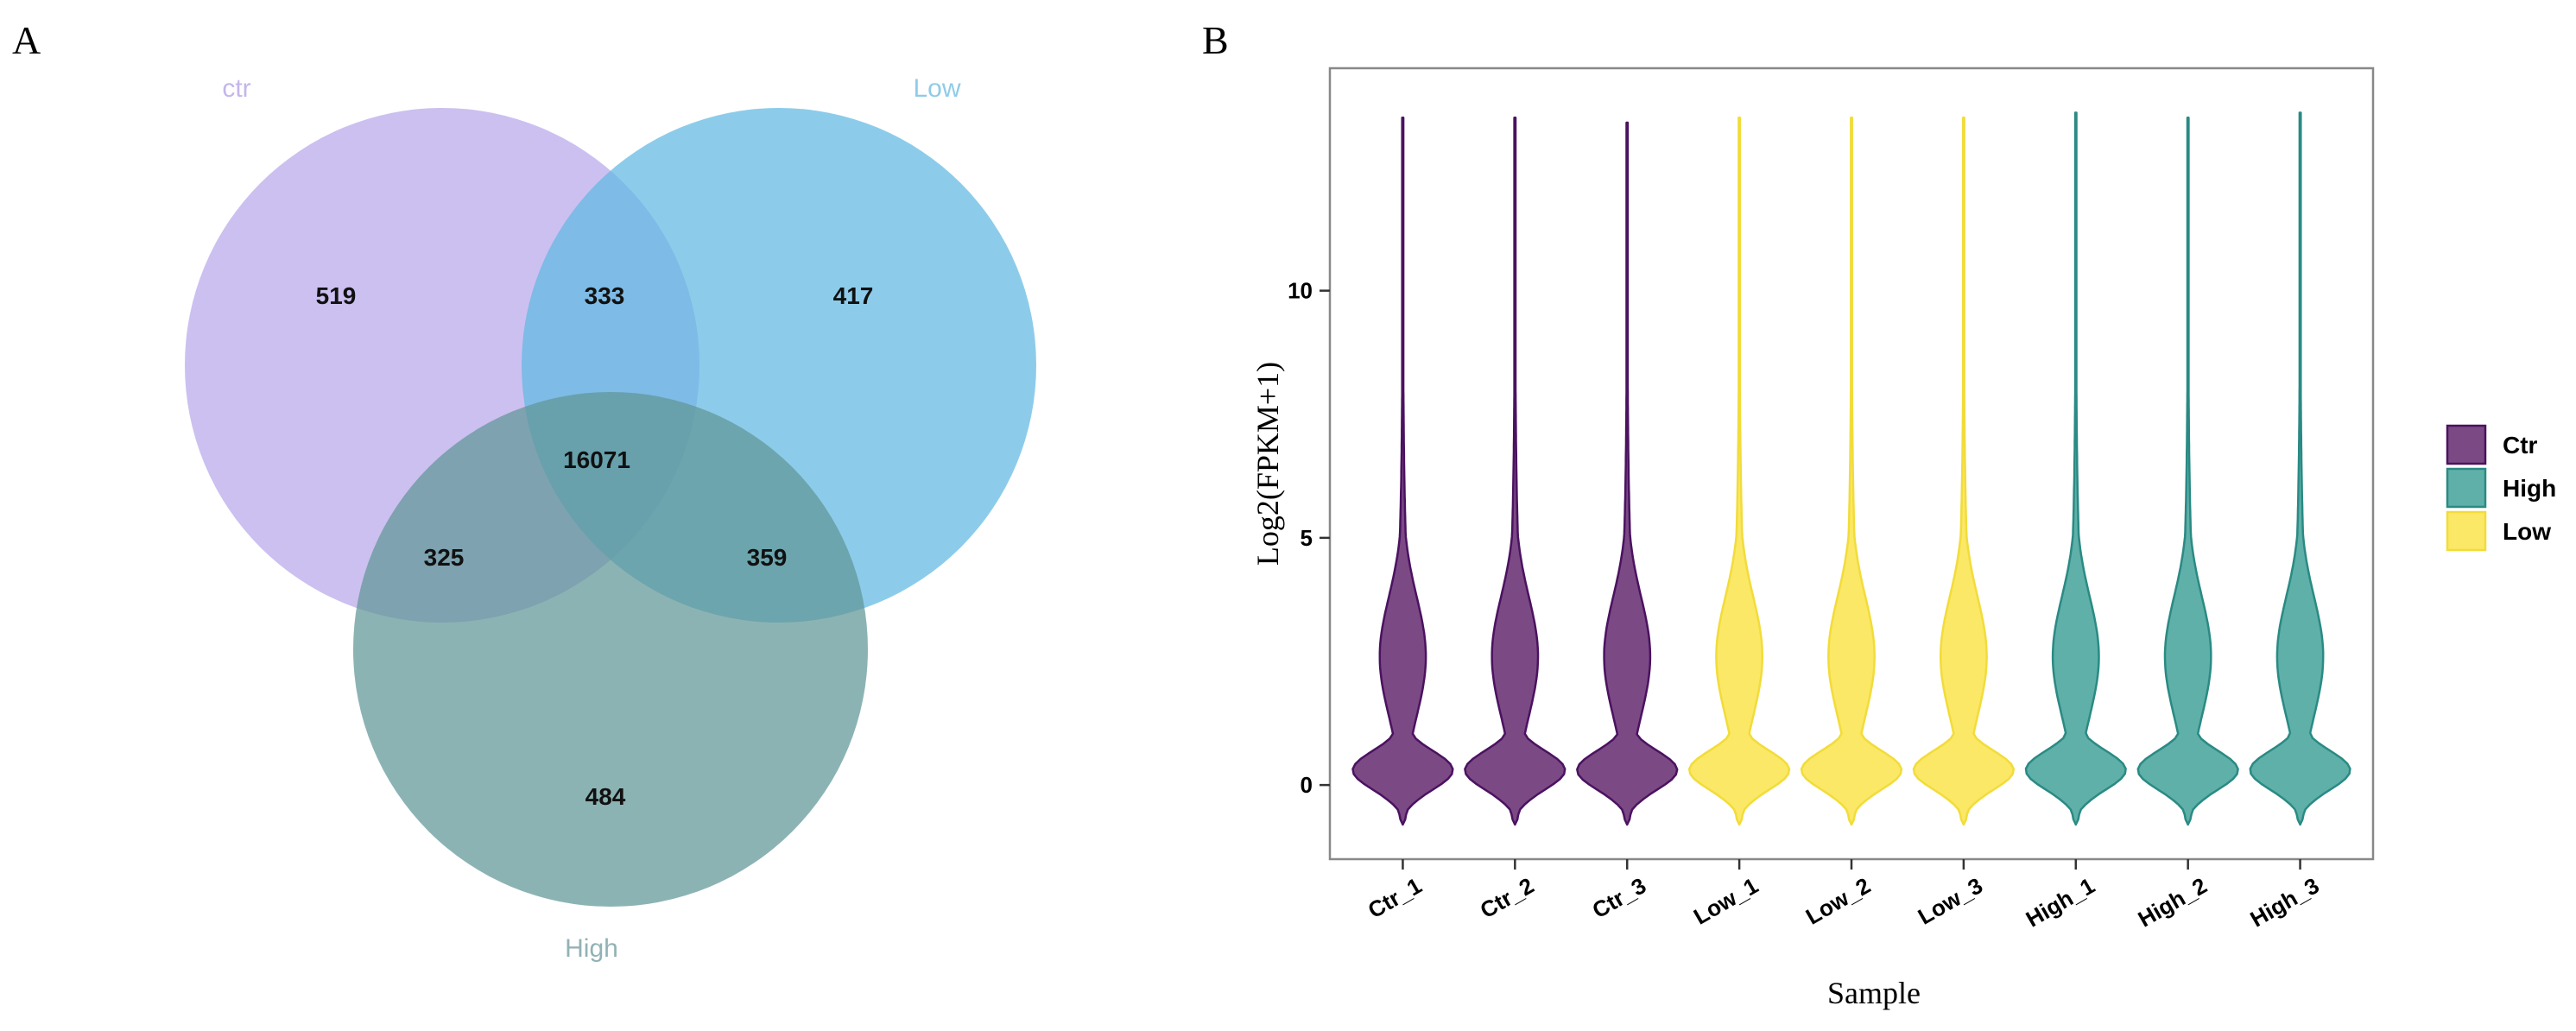  Describe the element at coordinates (26, 40) in the screenshot. I see `panel-a-letter: A` at that location.